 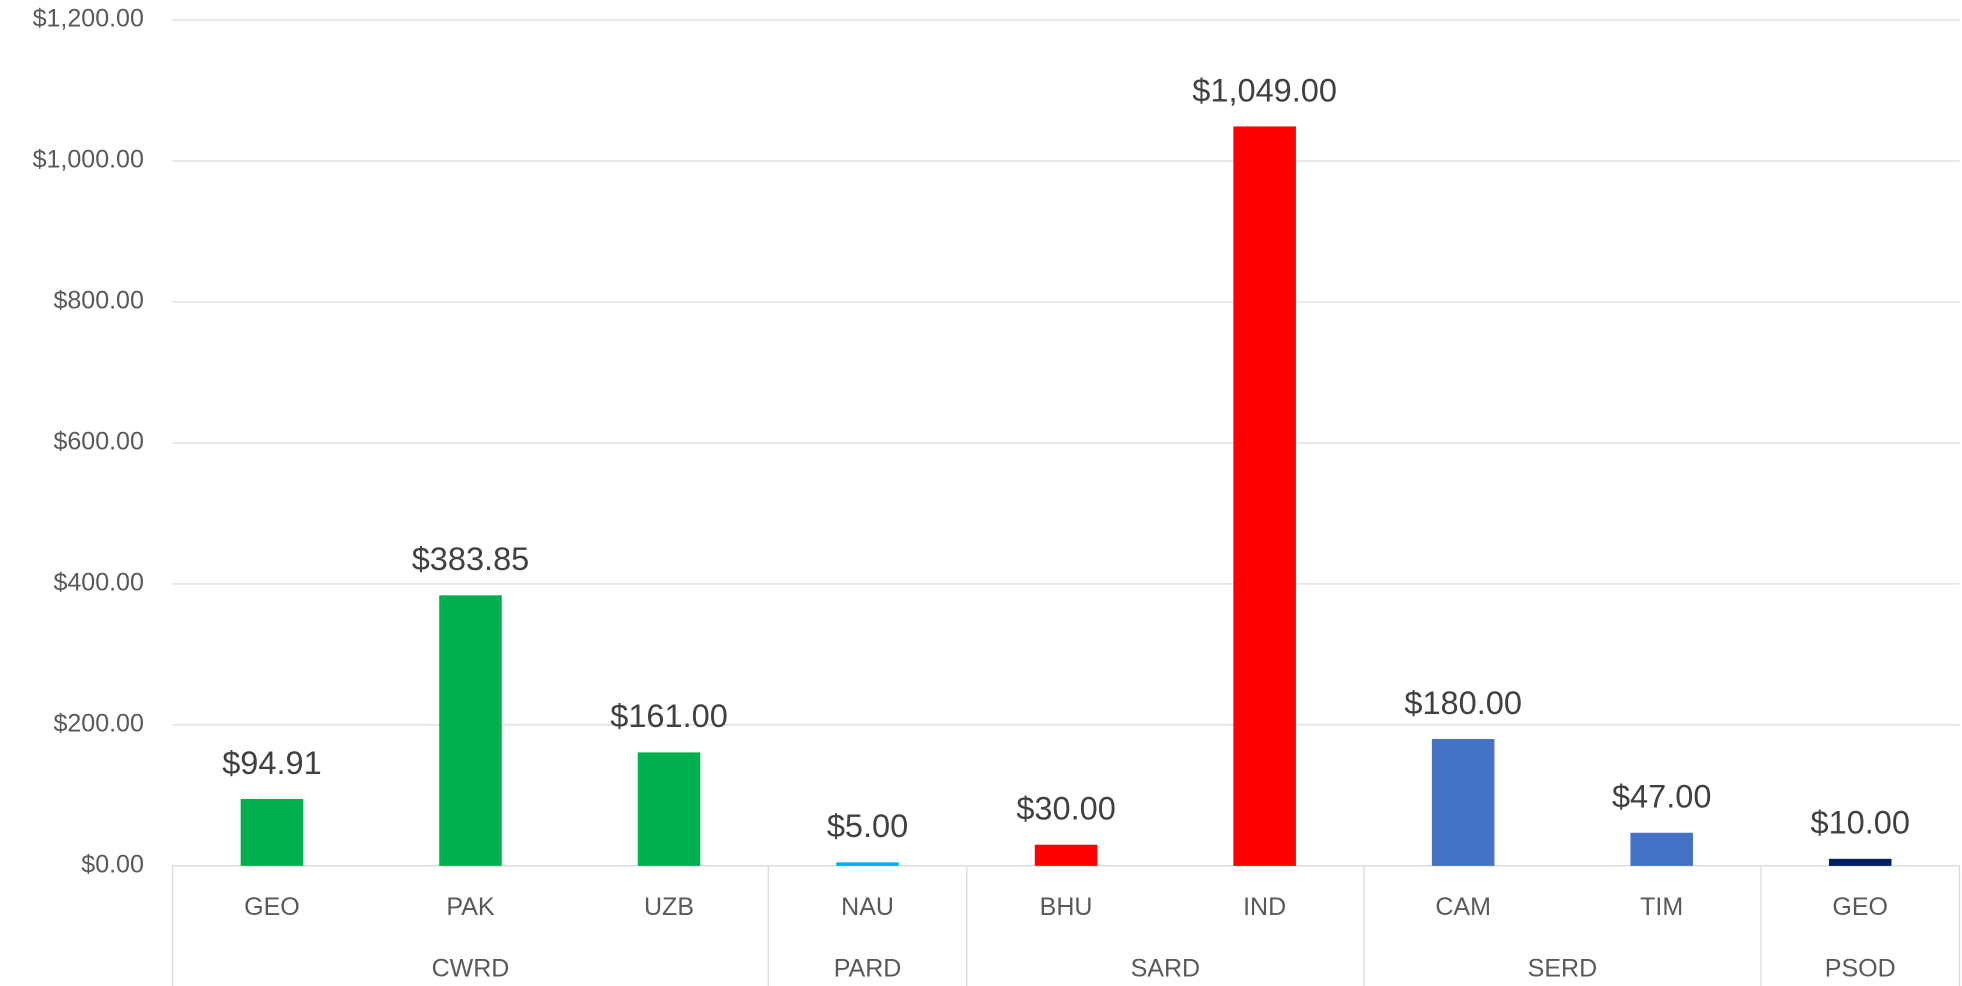 What do you see at coordinates (88, 19) in the screenshot?
I see `y-tick-label: $1,200.00` at bounding box center [88, 19].